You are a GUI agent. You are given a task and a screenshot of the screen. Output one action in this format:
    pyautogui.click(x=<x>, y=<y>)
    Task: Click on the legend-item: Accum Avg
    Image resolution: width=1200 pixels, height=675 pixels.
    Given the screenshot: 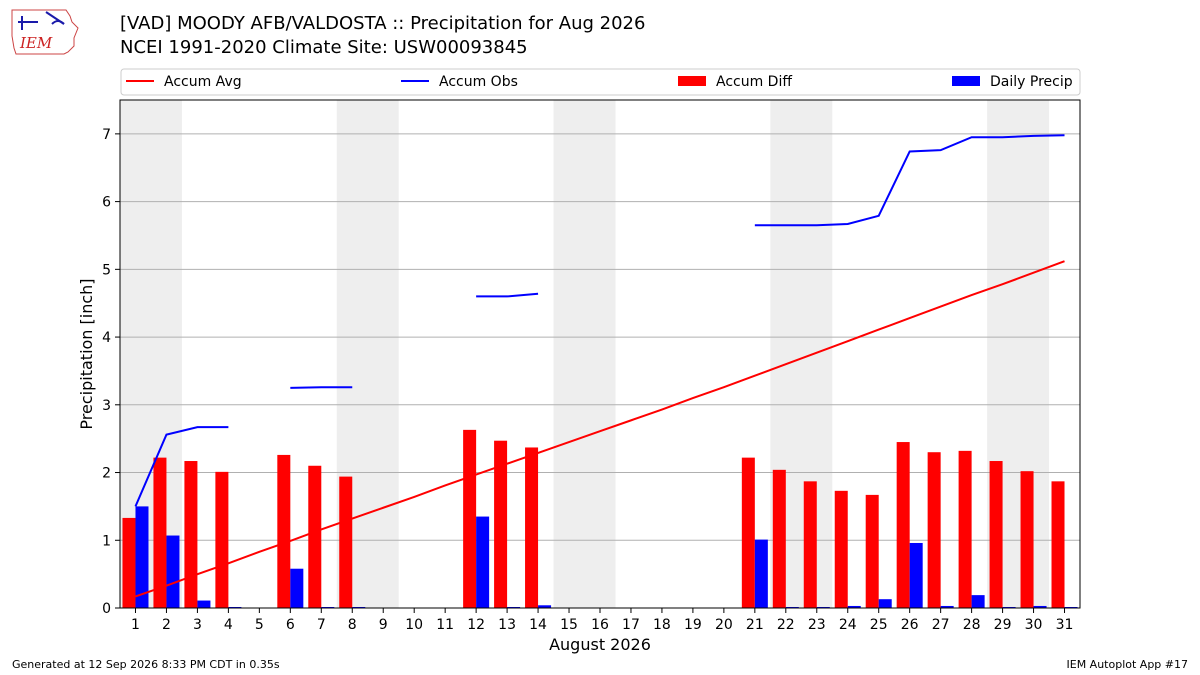 What is the action you would take?
    pyautogui.click(x=184, y=82)
    